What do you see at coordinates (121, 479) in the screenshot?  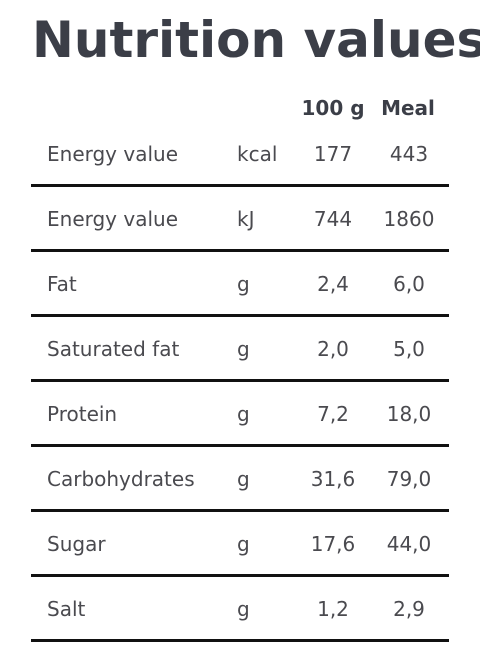 I see `nutrient-name: Carbohydrates` at bounding box center [121, 479].